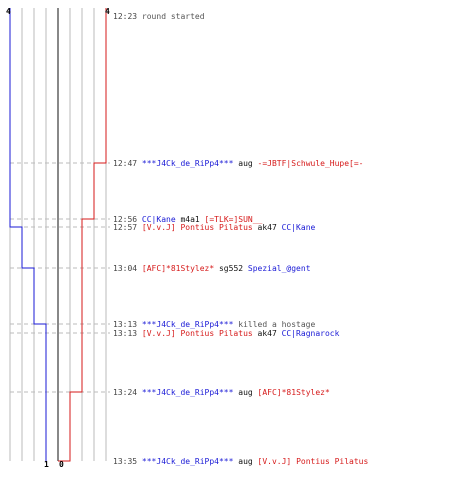 Image resolution: width=450 pixels, height=500 pixels. Describe the element at coordinates (46, 464) in the screenshot. I see `blue-team-end-count: 1` at that location.